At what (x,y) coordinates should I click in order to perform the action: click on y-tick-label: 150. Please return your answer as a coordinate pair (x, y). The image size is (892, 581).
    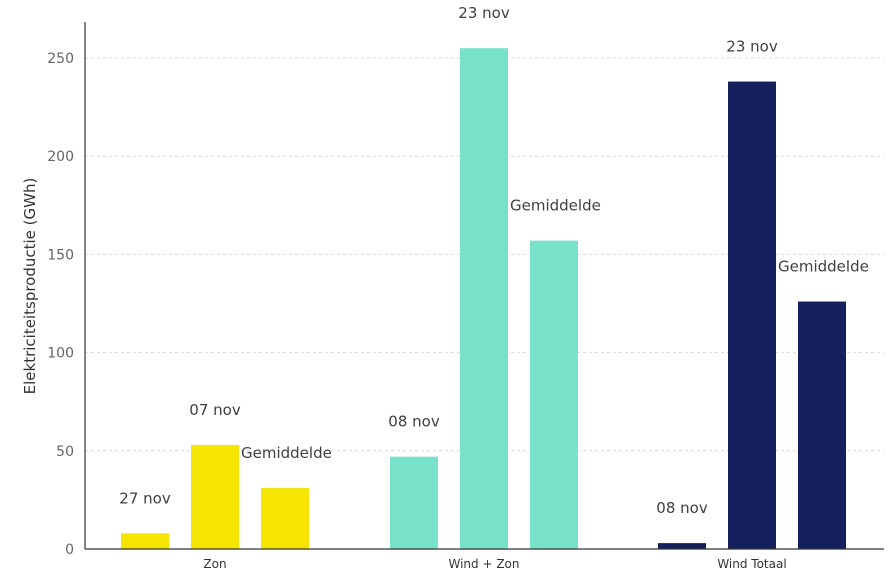
    Looking at the image, I should click on (60, 255).